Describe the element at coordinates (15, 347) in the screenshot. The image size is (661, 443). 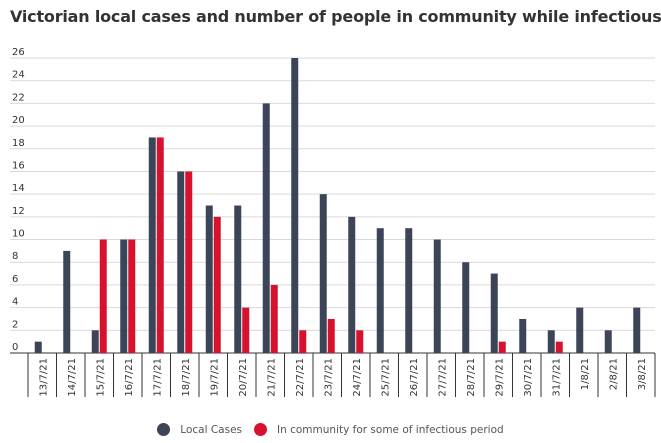
I see `y-tick-label: 0` at that location.